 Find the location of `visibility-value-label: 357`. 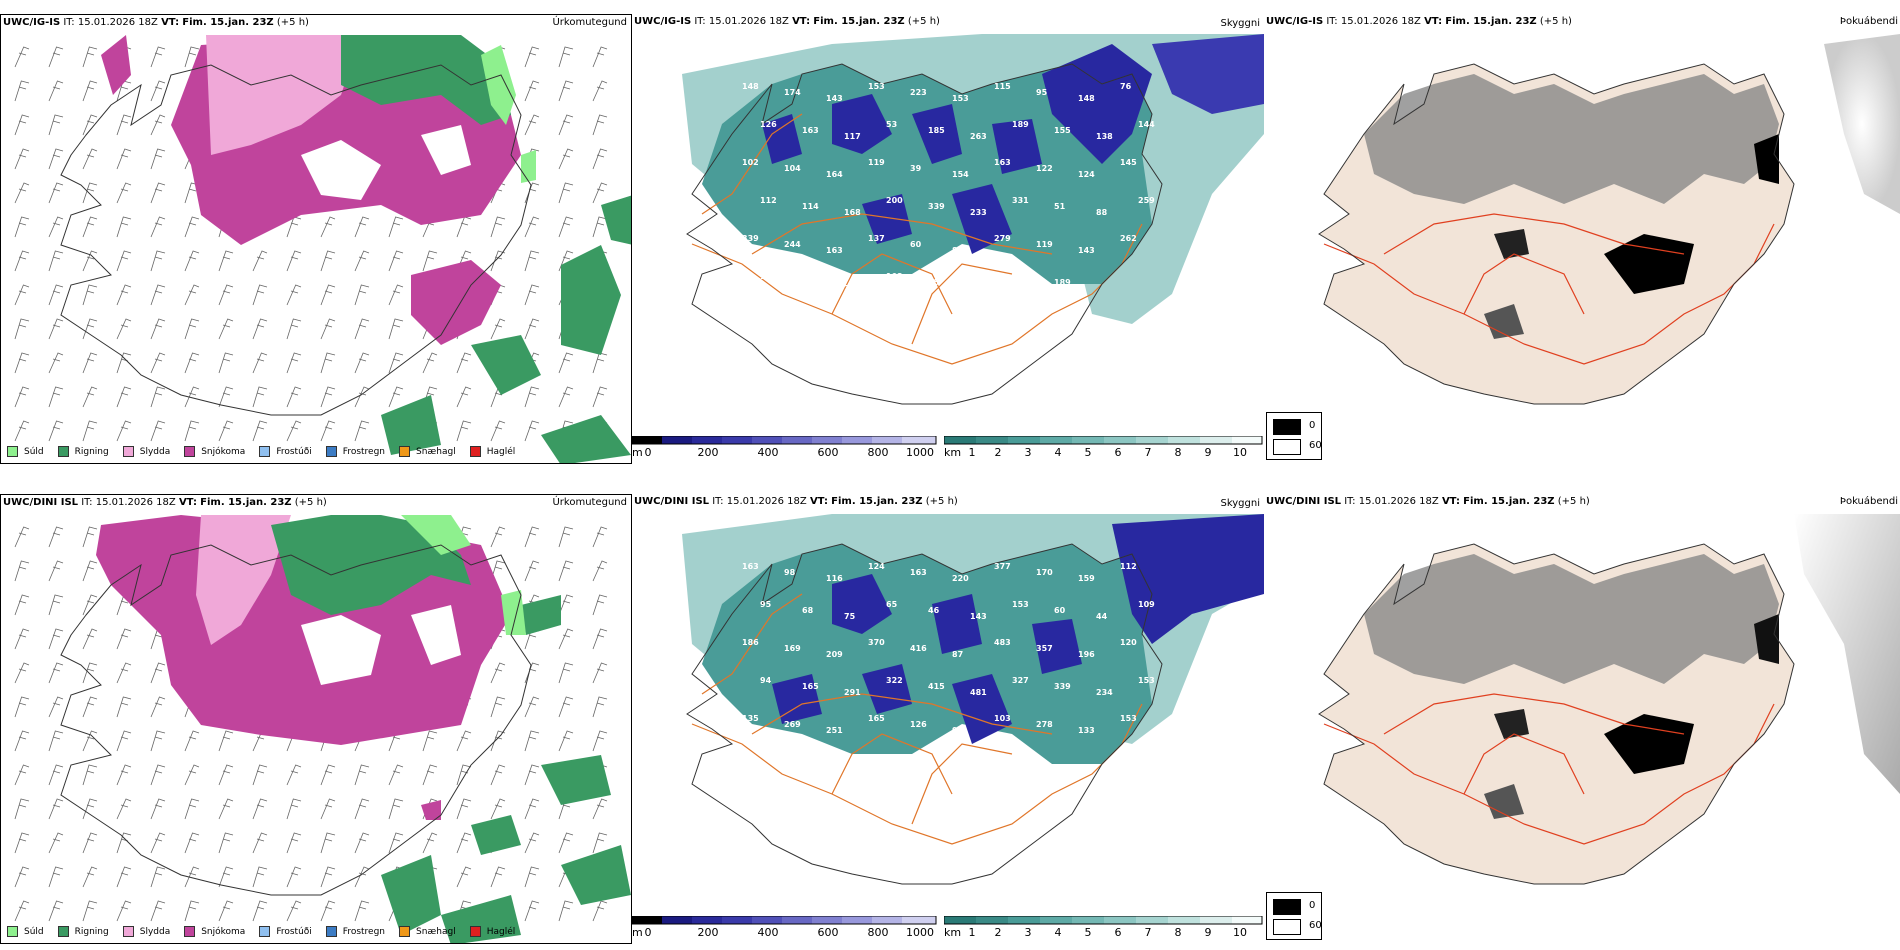

visibility-value-label: 357 is located at coordinates (1044, 648).